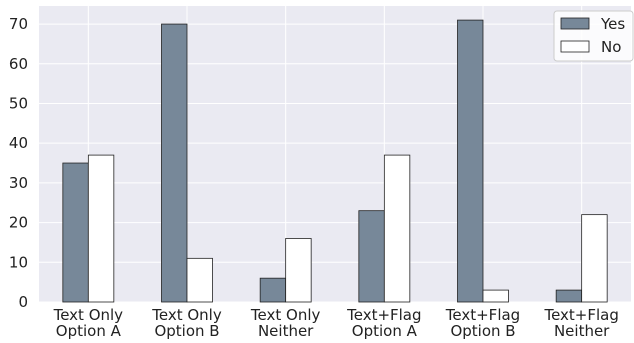  I want to click on x-tick-label: Text+Flag Neither, so click(580, 323).